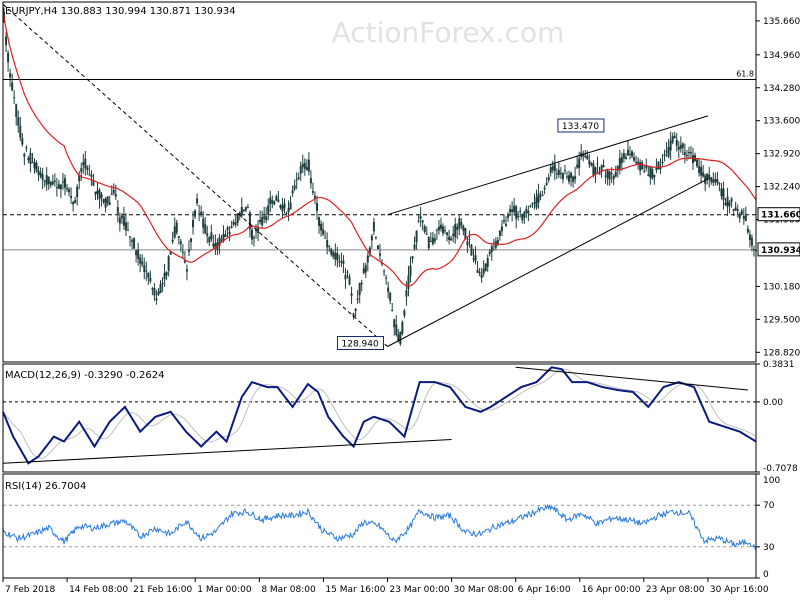 The width and height of the screenshot is (800, 604). I want to click on price-tick-label: 130.180, so click(781, 287).